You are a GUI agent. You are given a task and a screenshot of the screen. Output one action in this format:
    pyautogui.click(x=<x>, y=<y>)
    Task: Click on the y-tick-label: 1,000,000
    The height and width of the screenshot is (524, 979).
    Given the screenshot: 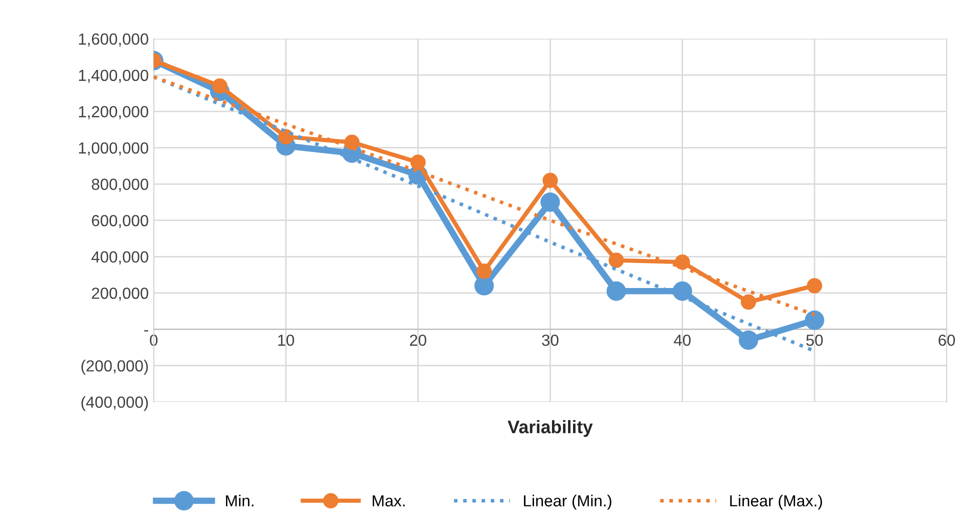 What is the action you would take?
    pyautogui.click(x=113, y=149)
    